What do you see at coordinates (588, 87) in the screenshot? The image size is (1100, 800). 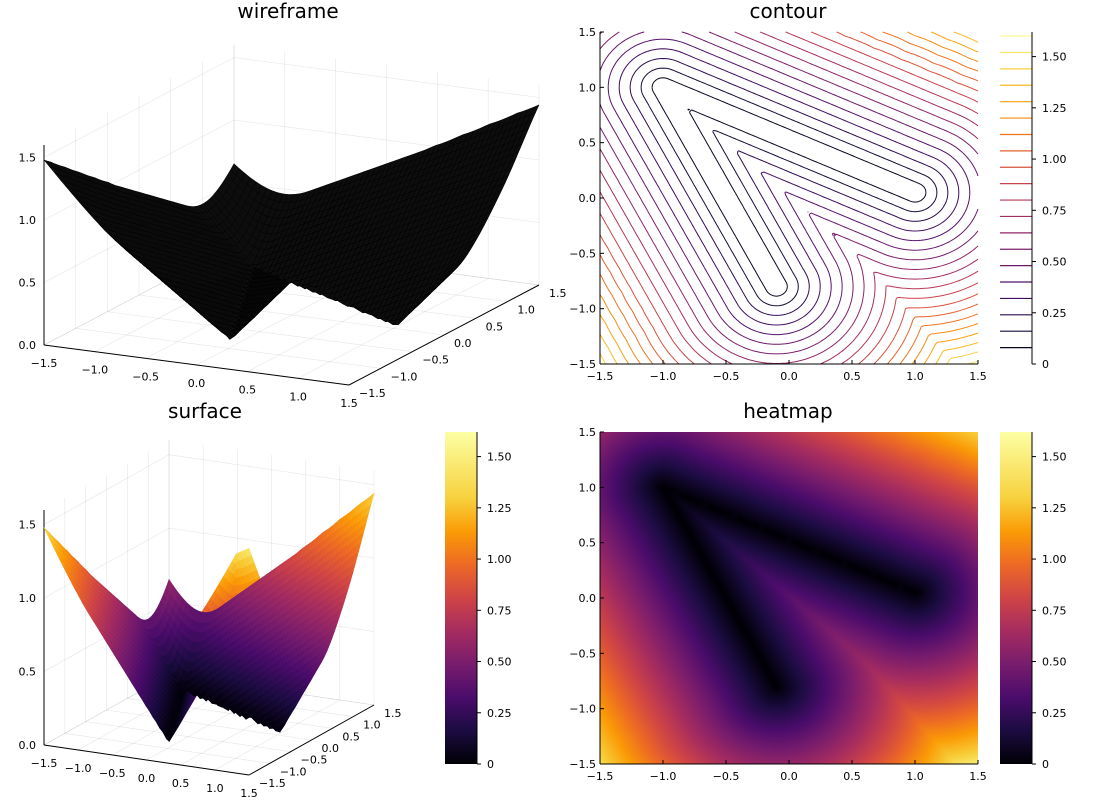 I see `contour-y-tick-label: 1.0` at bounding box center [588, 87].